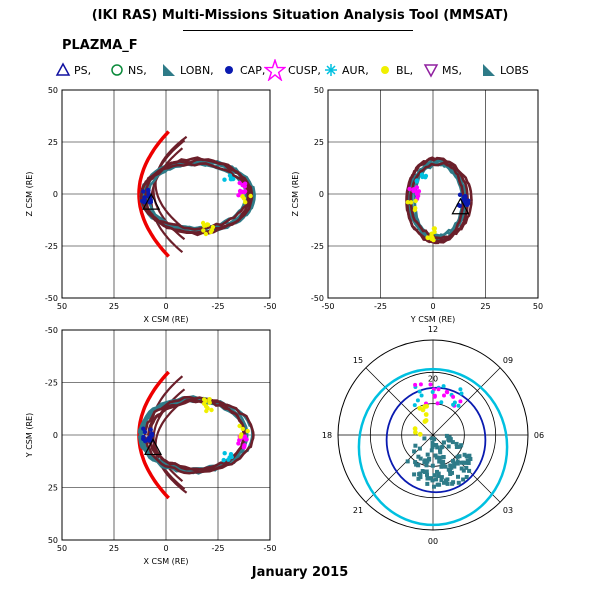  Describe the element at coordinates (304, 70) in the screenshot. I see `legend-label: CUSP,` at that location.